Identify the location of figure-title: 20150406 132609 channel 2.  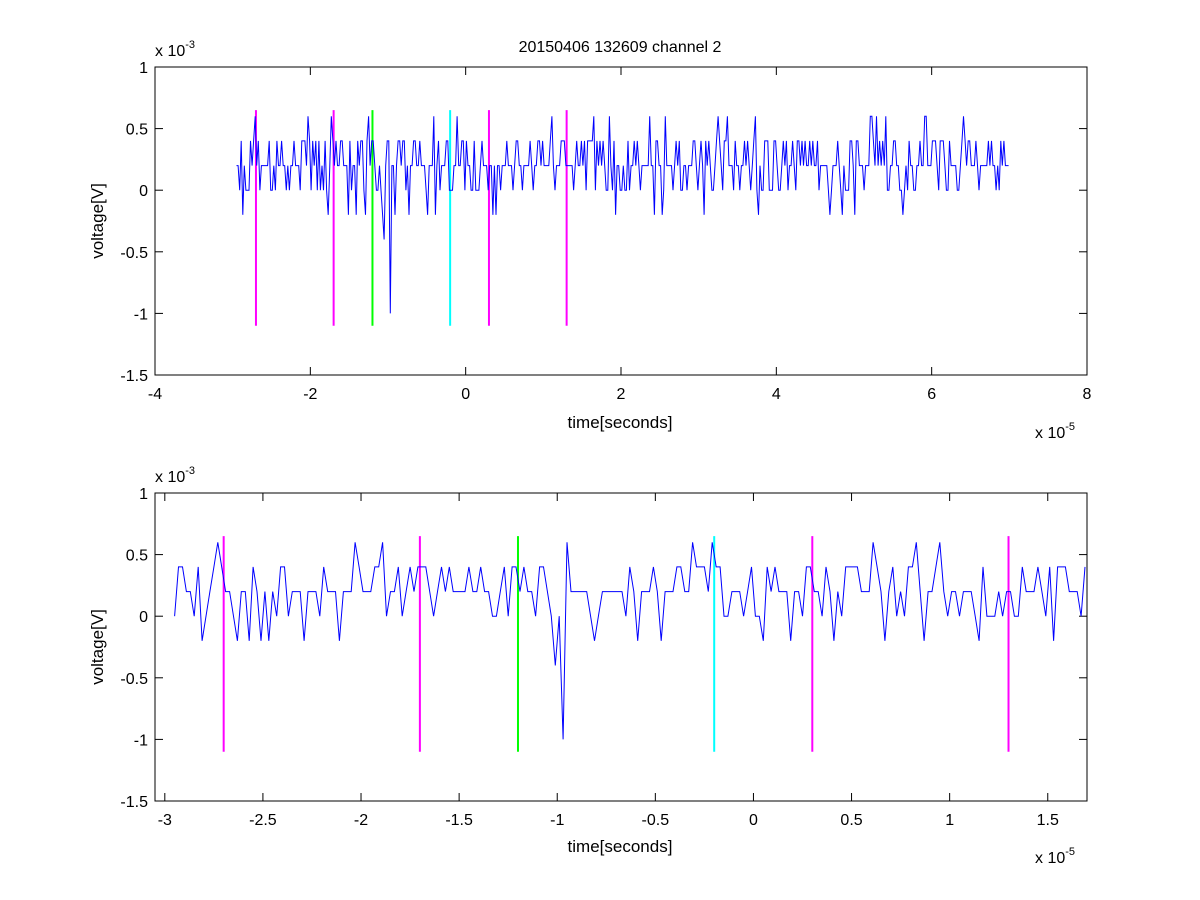
(620, 47).